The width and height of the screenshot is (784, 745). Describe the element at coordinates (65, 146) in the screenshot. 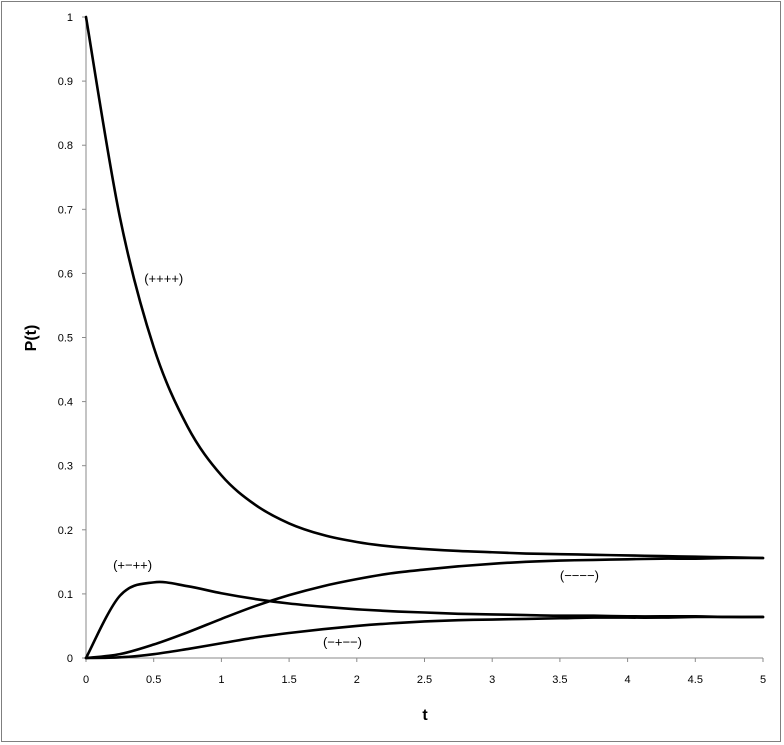

I see `y-tick-label: 0.8` at that location.